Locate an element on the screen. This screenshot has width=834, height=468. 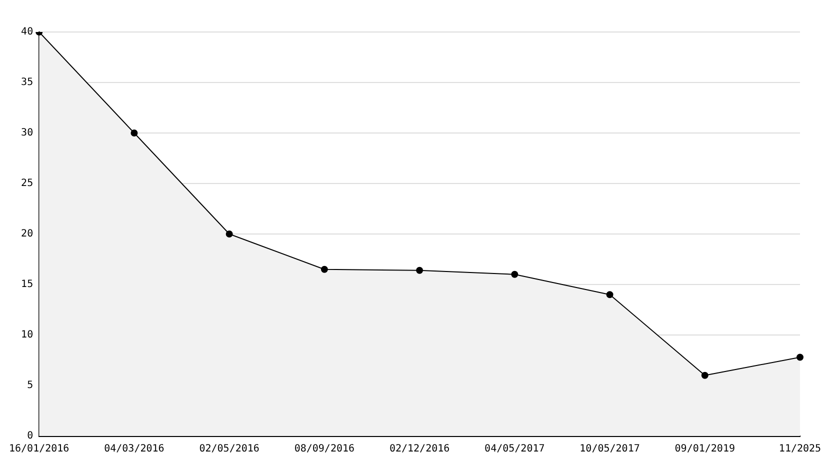
x-tick-label: 10/05/2017 is located at coordinates (610, 449).